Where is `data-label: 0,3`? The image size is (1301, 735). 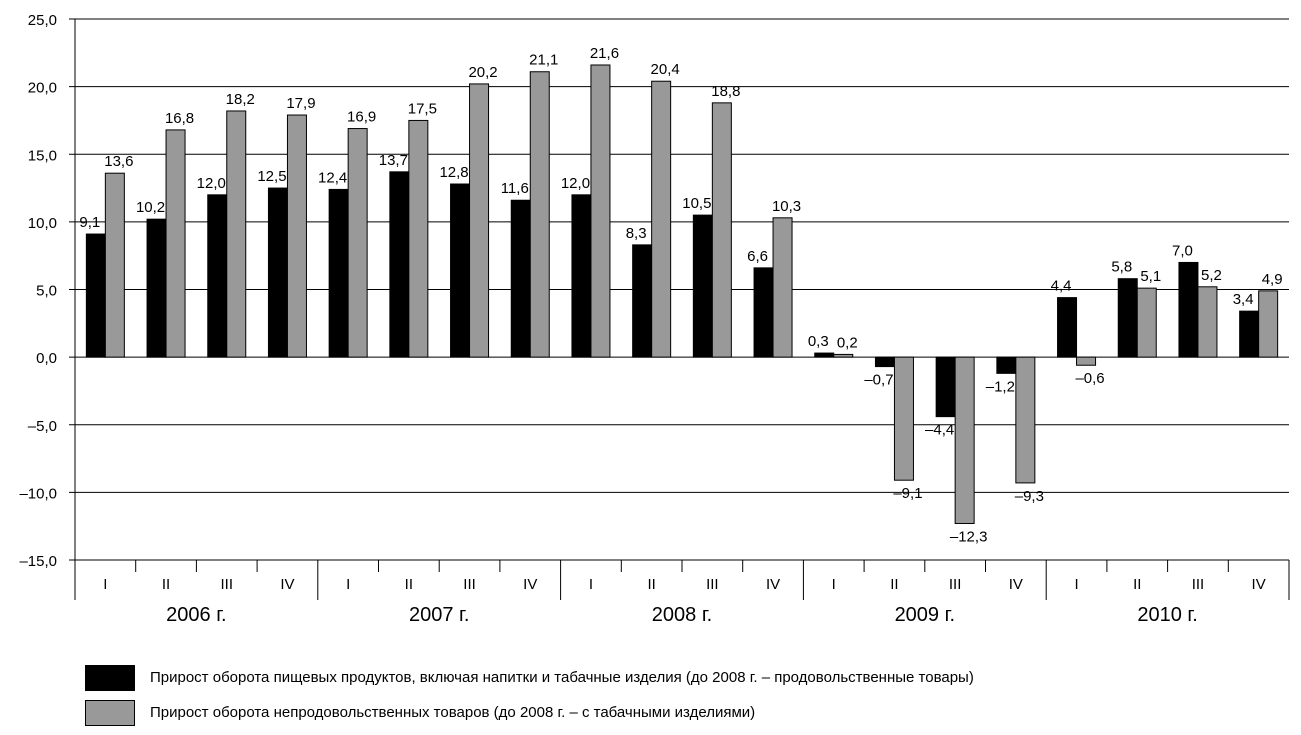 data-label: 0,3 is located at coordinates (818, 341).